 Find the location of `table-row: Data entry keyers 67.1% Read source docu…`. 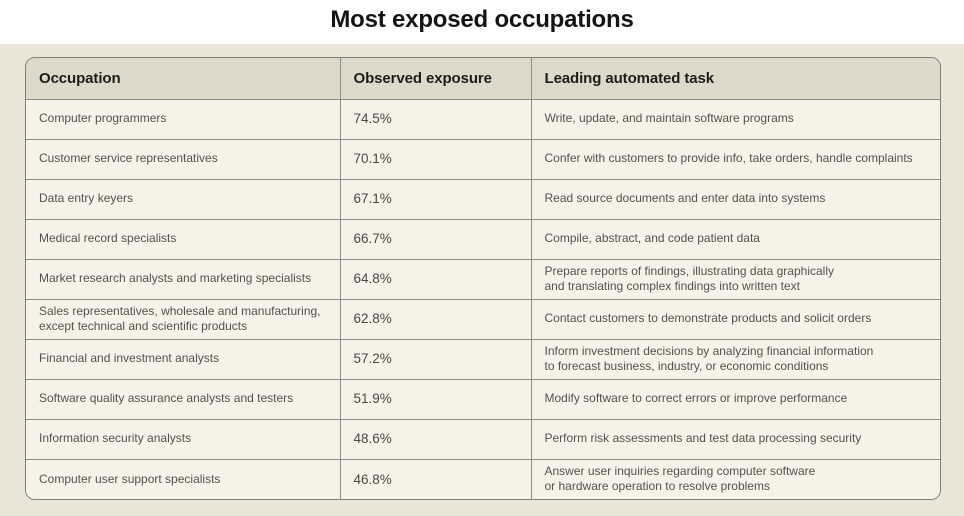

table-row: Data entry keyers 67.1% Read source docu… is located at coordinates (483, 199).